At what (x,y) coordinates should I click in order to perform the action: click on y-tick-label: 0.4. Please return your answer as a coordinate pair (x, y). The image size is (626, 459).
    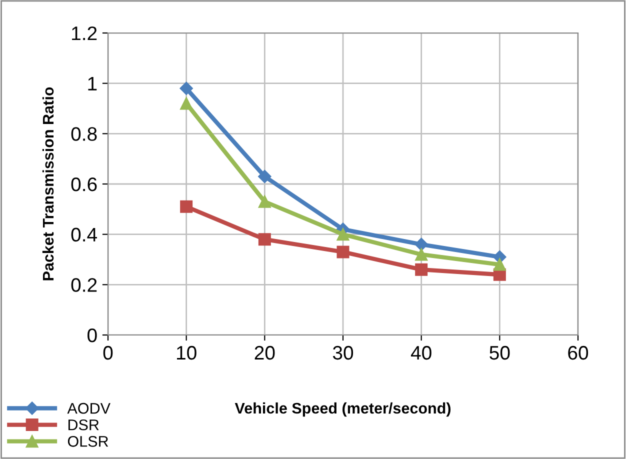
    Looking at the image, I should click on (84, 235).